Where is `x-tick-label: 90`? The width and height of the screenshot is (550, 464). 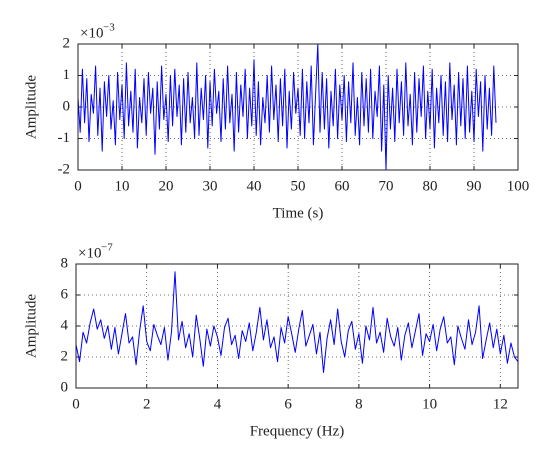
x-tick-label: 90 is located at coordinates (474, 186).